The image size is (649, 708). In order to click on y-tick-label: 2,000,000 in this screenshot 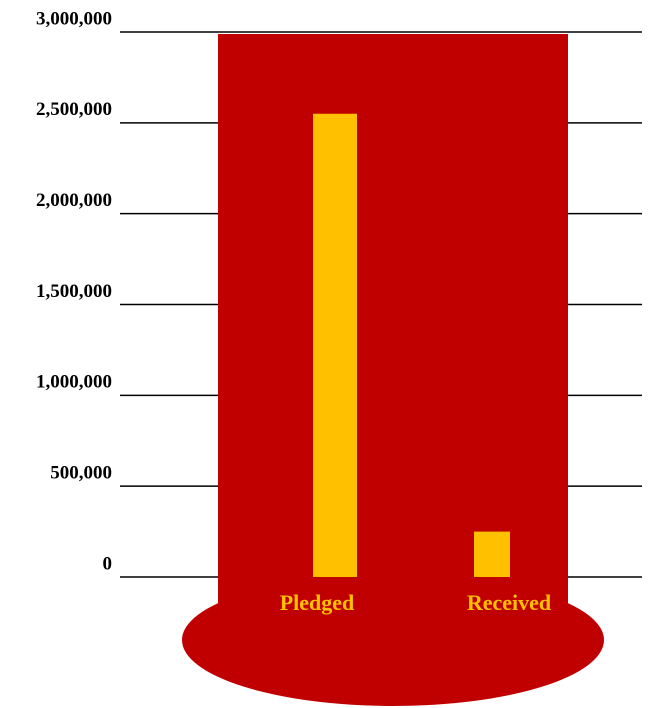, I will do `click(74, 200)`.